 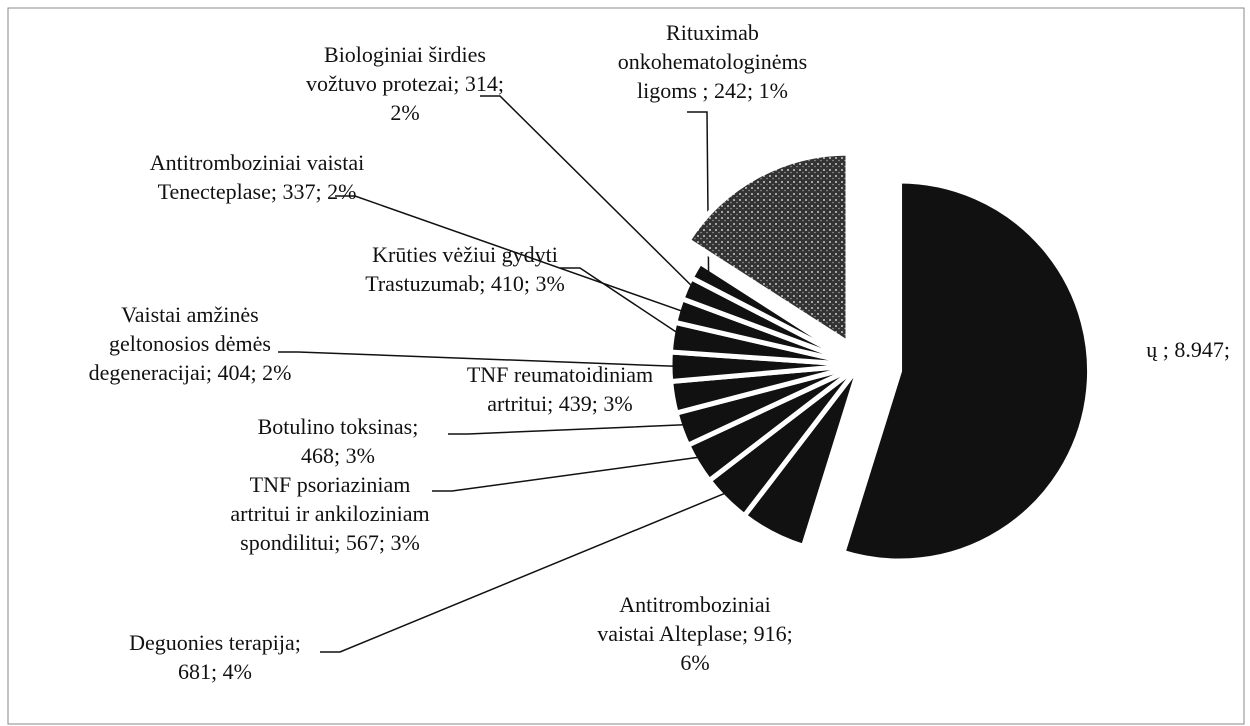 I want to click on slice-label: ų ; 8.947;, so click(x=1188, y=349).